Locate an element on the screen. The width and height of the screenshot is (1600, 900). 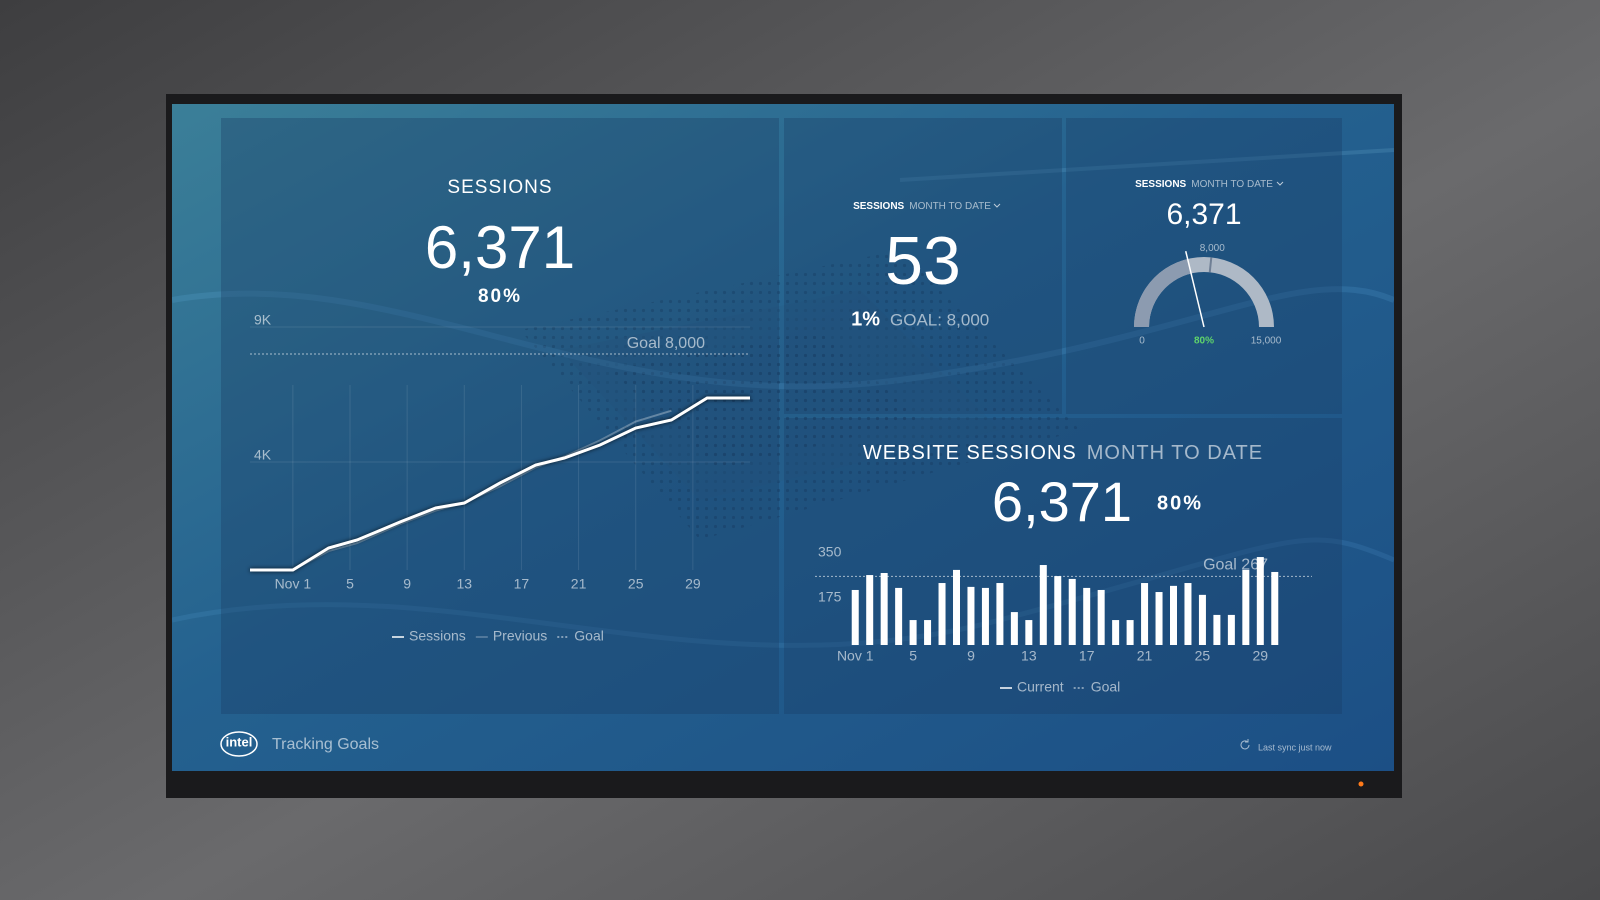
y-tick-label: 9K is located at coordinates (263, 320).